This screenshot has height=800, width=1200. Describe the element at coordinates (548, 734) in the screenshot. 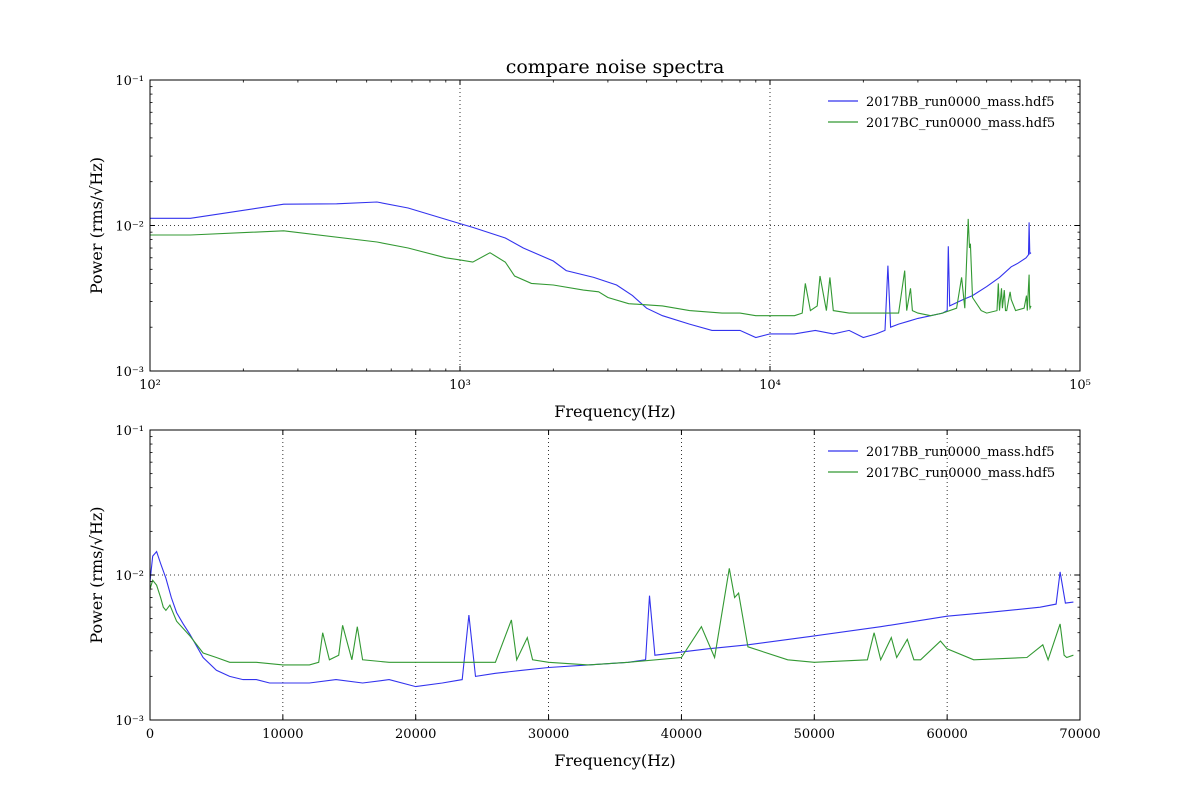

I see `x-tick-label: 30000` at that location.